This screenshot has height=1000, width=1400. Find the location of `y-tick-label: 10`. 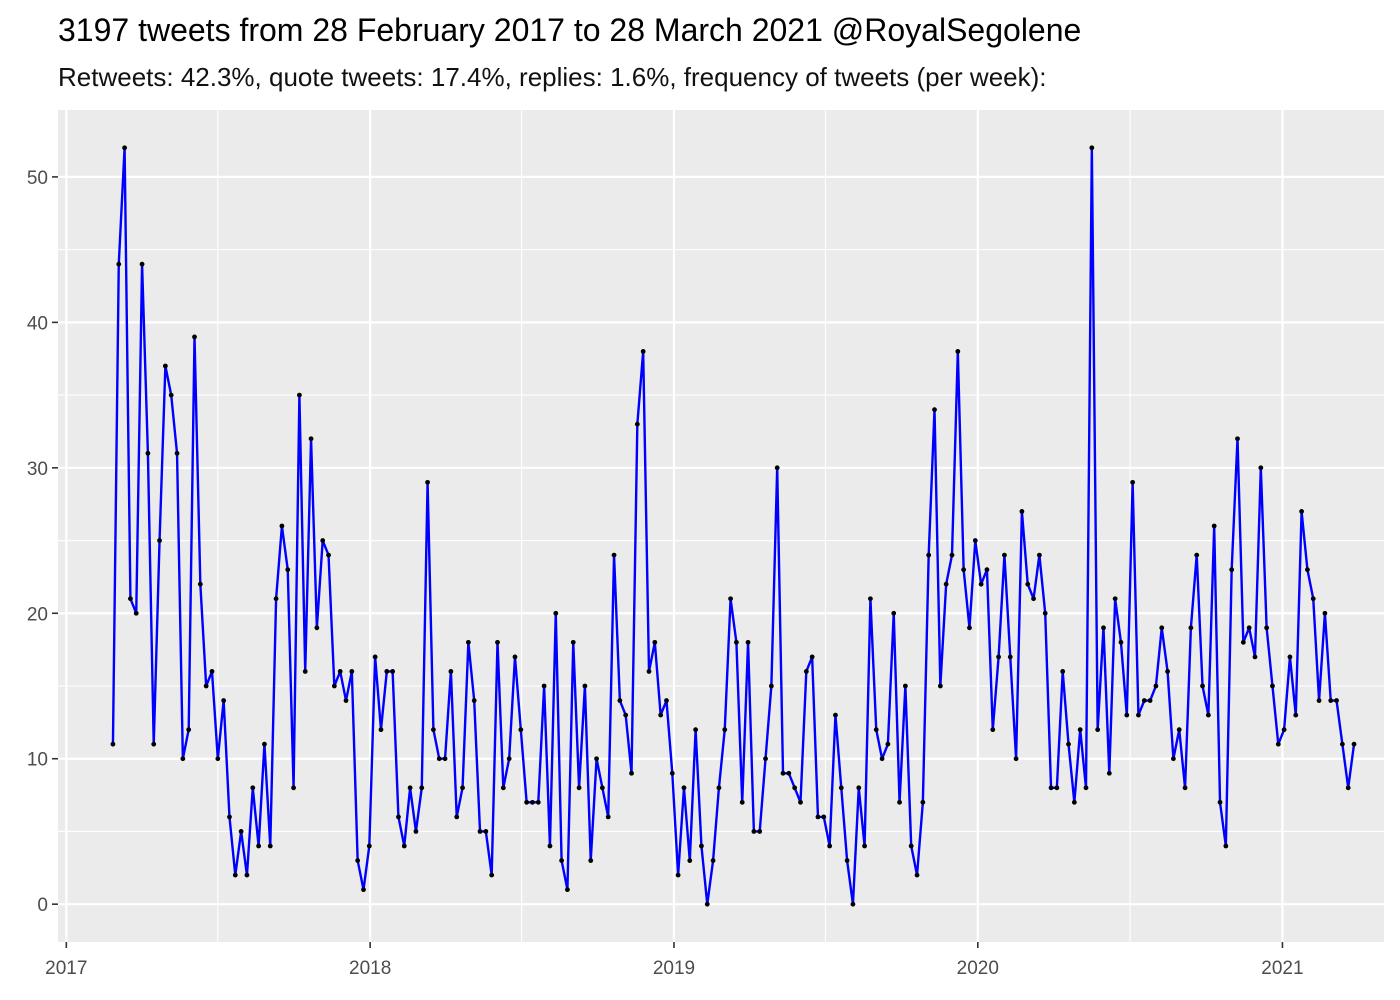

y-tick-label: 10 is located at coordinates (37, 760).